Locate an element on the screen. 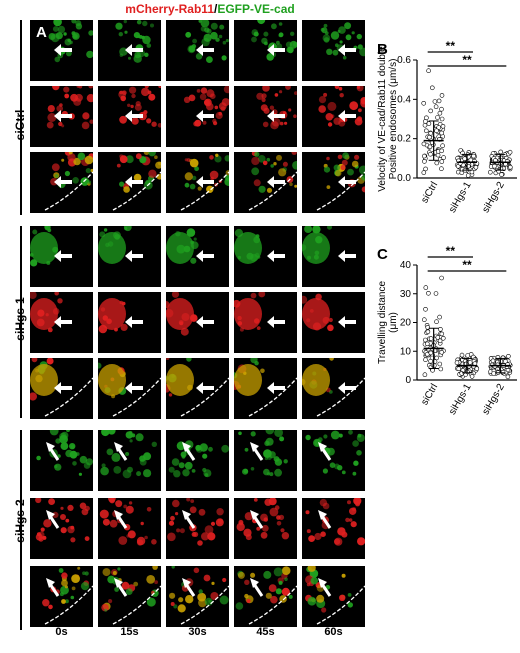 The image size is (520, 653). micrograph-g3-green-t4 is located at coordinates (333, 460).